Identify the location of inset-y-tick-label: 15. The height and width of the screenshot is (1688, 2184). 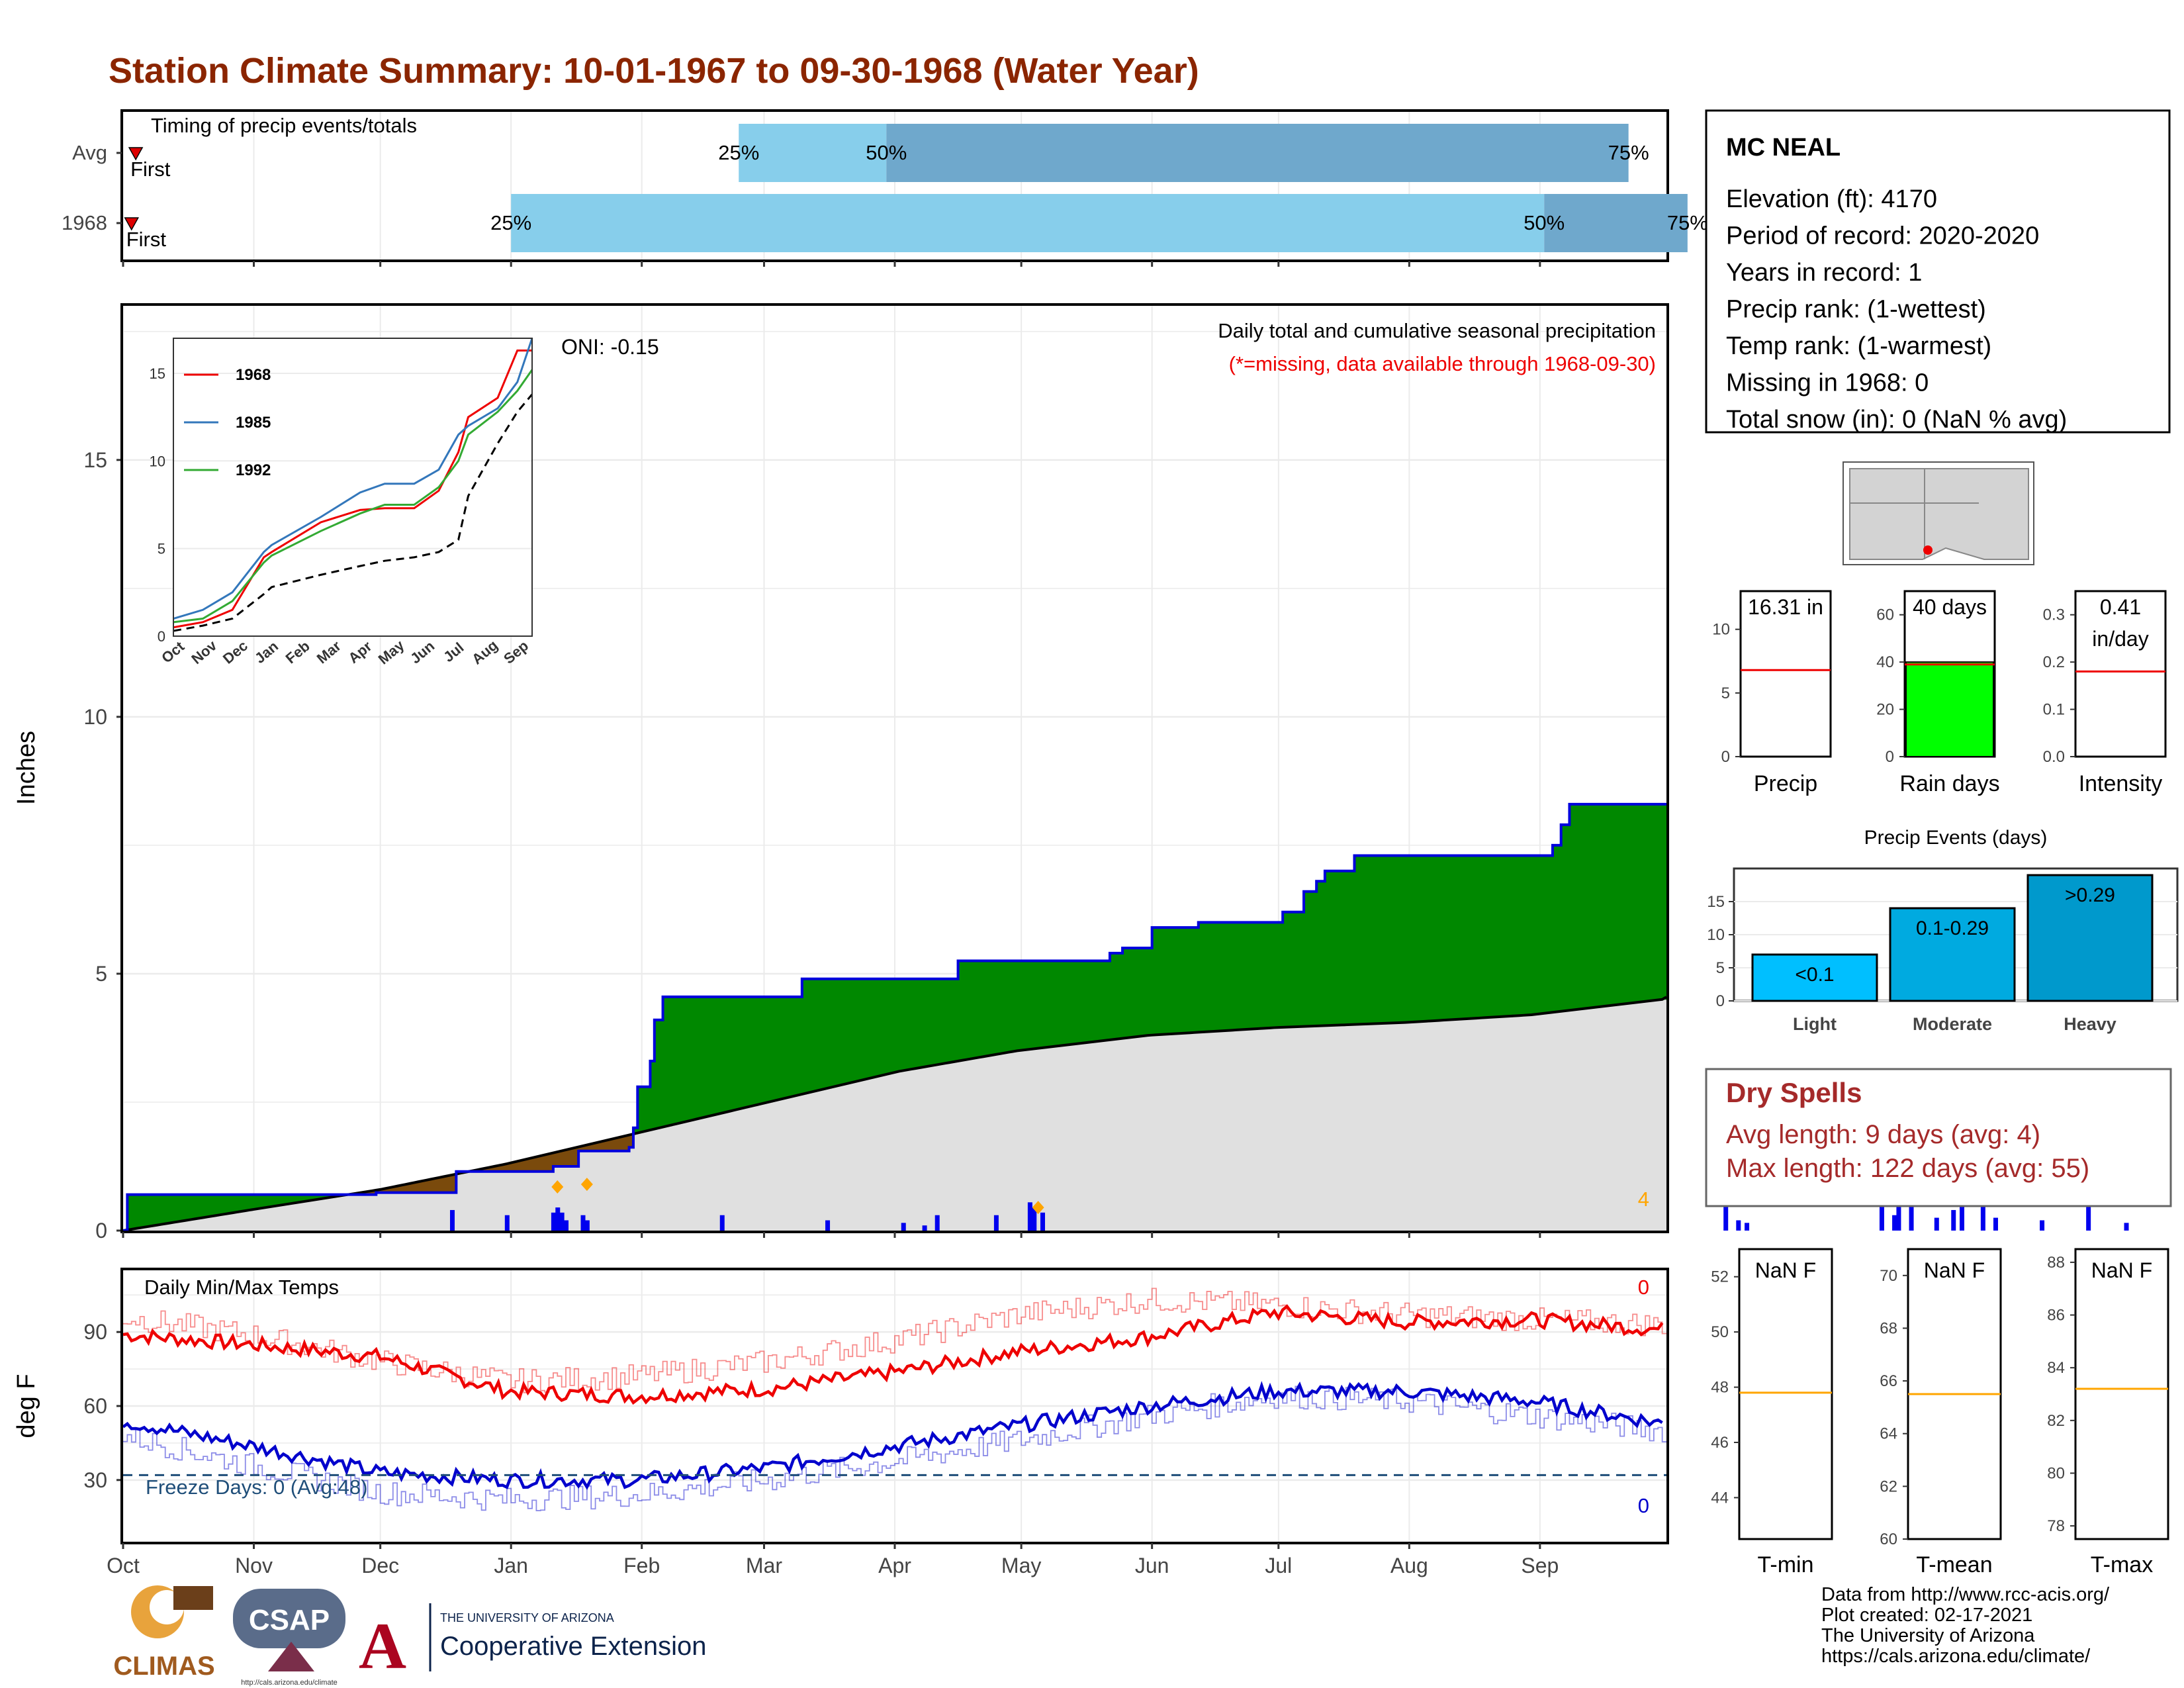
(157, 373).